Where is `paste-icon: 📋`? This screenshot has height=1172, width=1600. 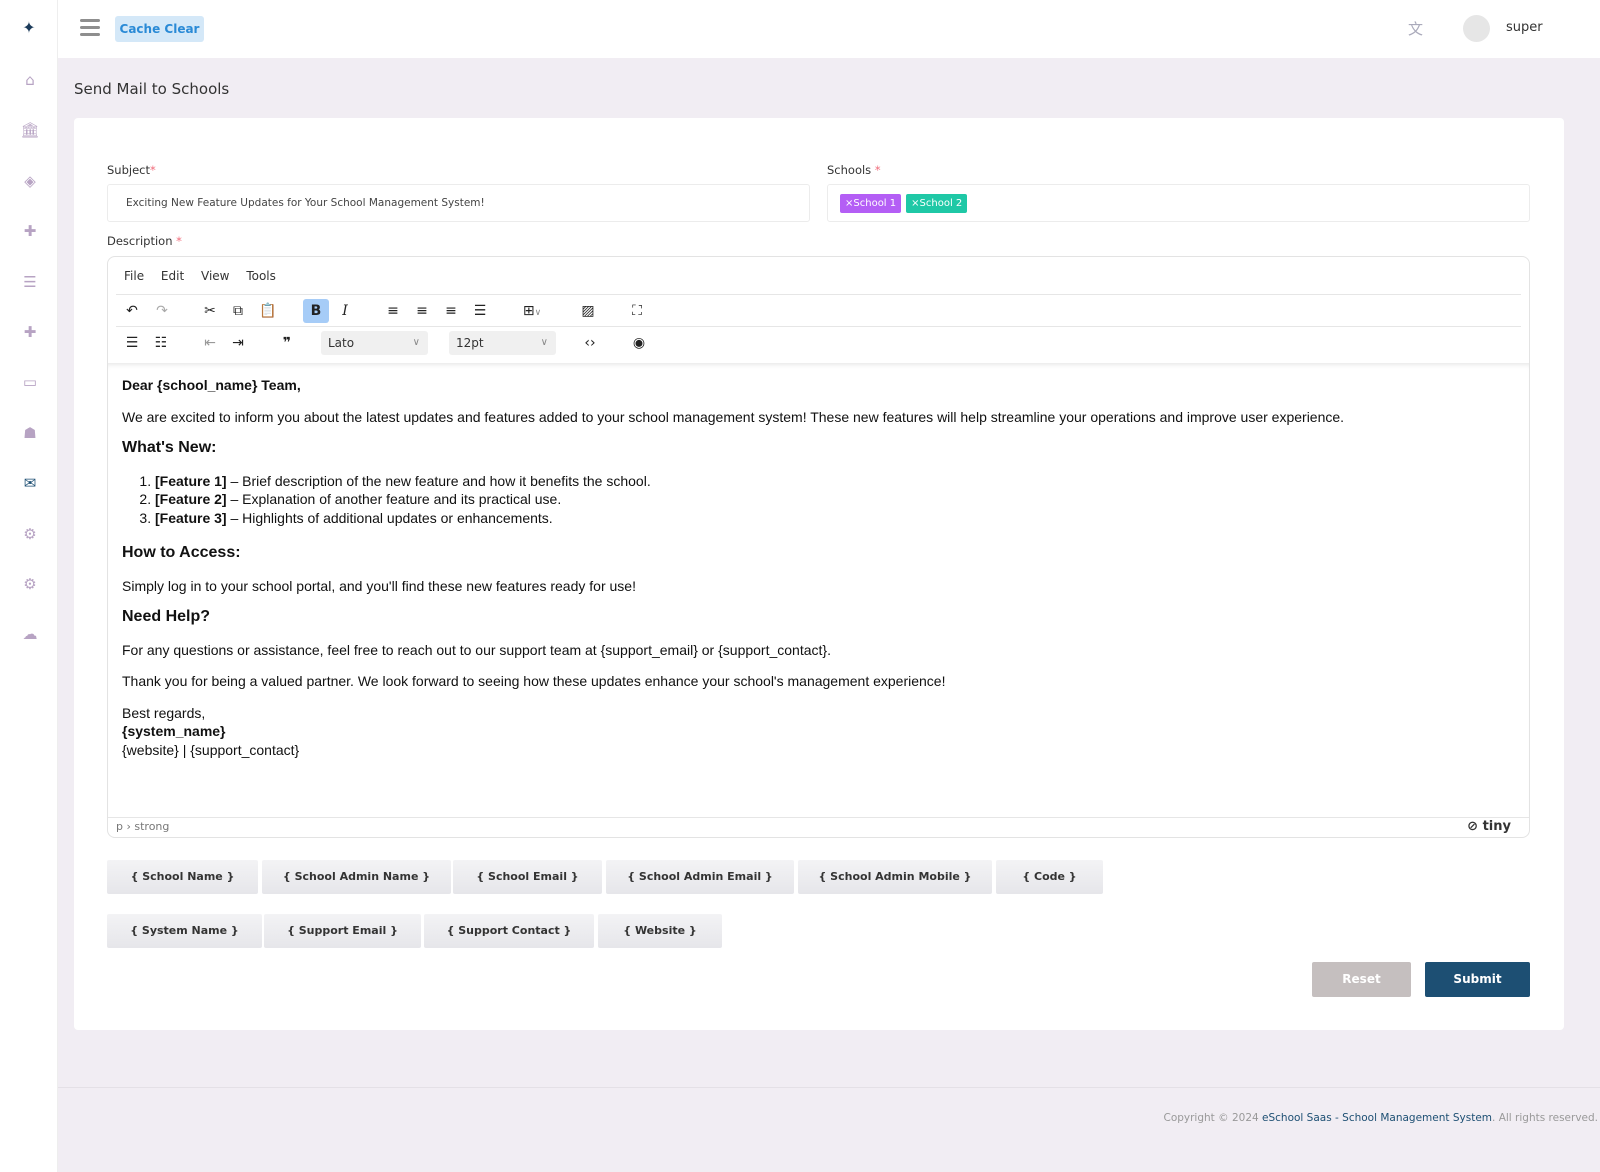 paste-icon: 📋 is located at coordinates (268, 311).